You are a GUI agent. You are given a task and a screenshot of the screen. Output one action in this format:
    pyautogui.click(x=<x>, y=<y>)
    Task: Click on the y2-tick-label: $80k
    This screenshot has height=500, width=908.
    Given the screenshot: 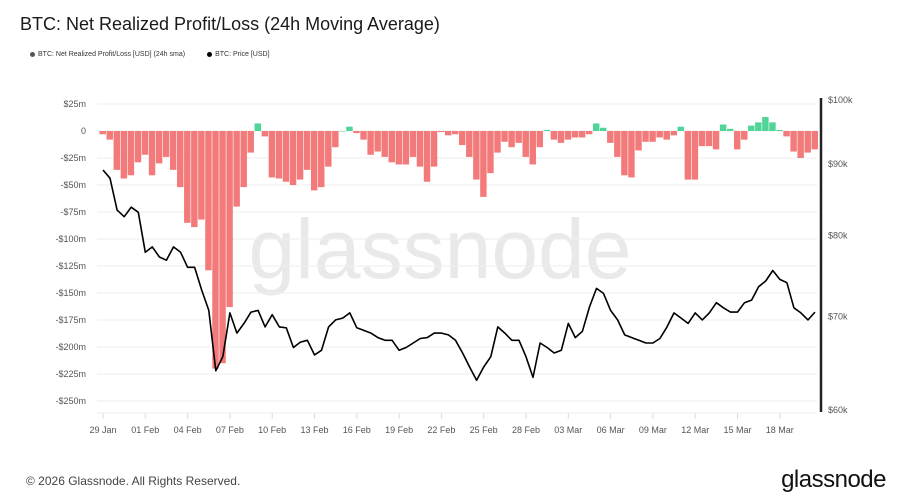 What is the action you would take?
    pyautogui.click(x=838, y=235)
    